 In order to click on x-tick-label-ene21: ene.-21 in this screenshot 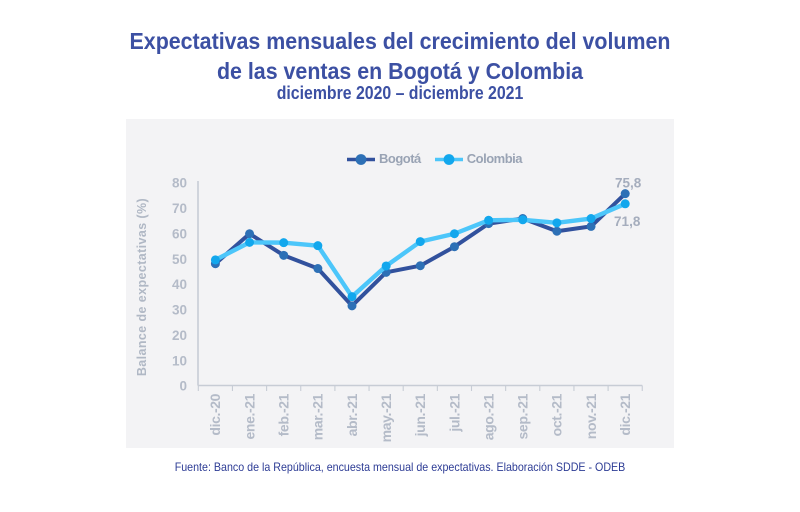, I will do `click(249, 416)`.